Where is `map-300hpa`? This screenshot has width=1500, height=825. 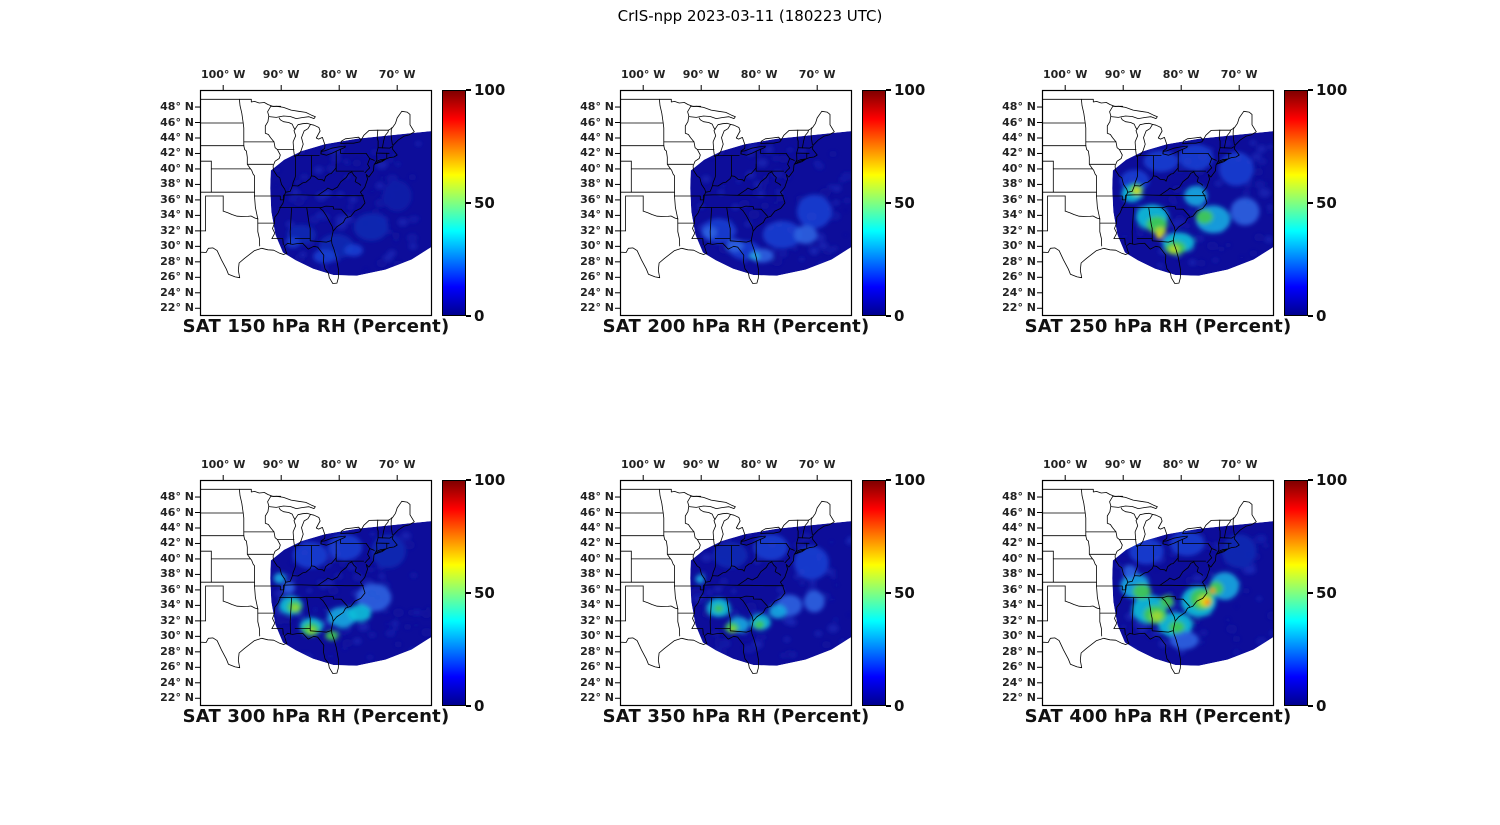
map-300hpa is located at coordinates (314, 591).